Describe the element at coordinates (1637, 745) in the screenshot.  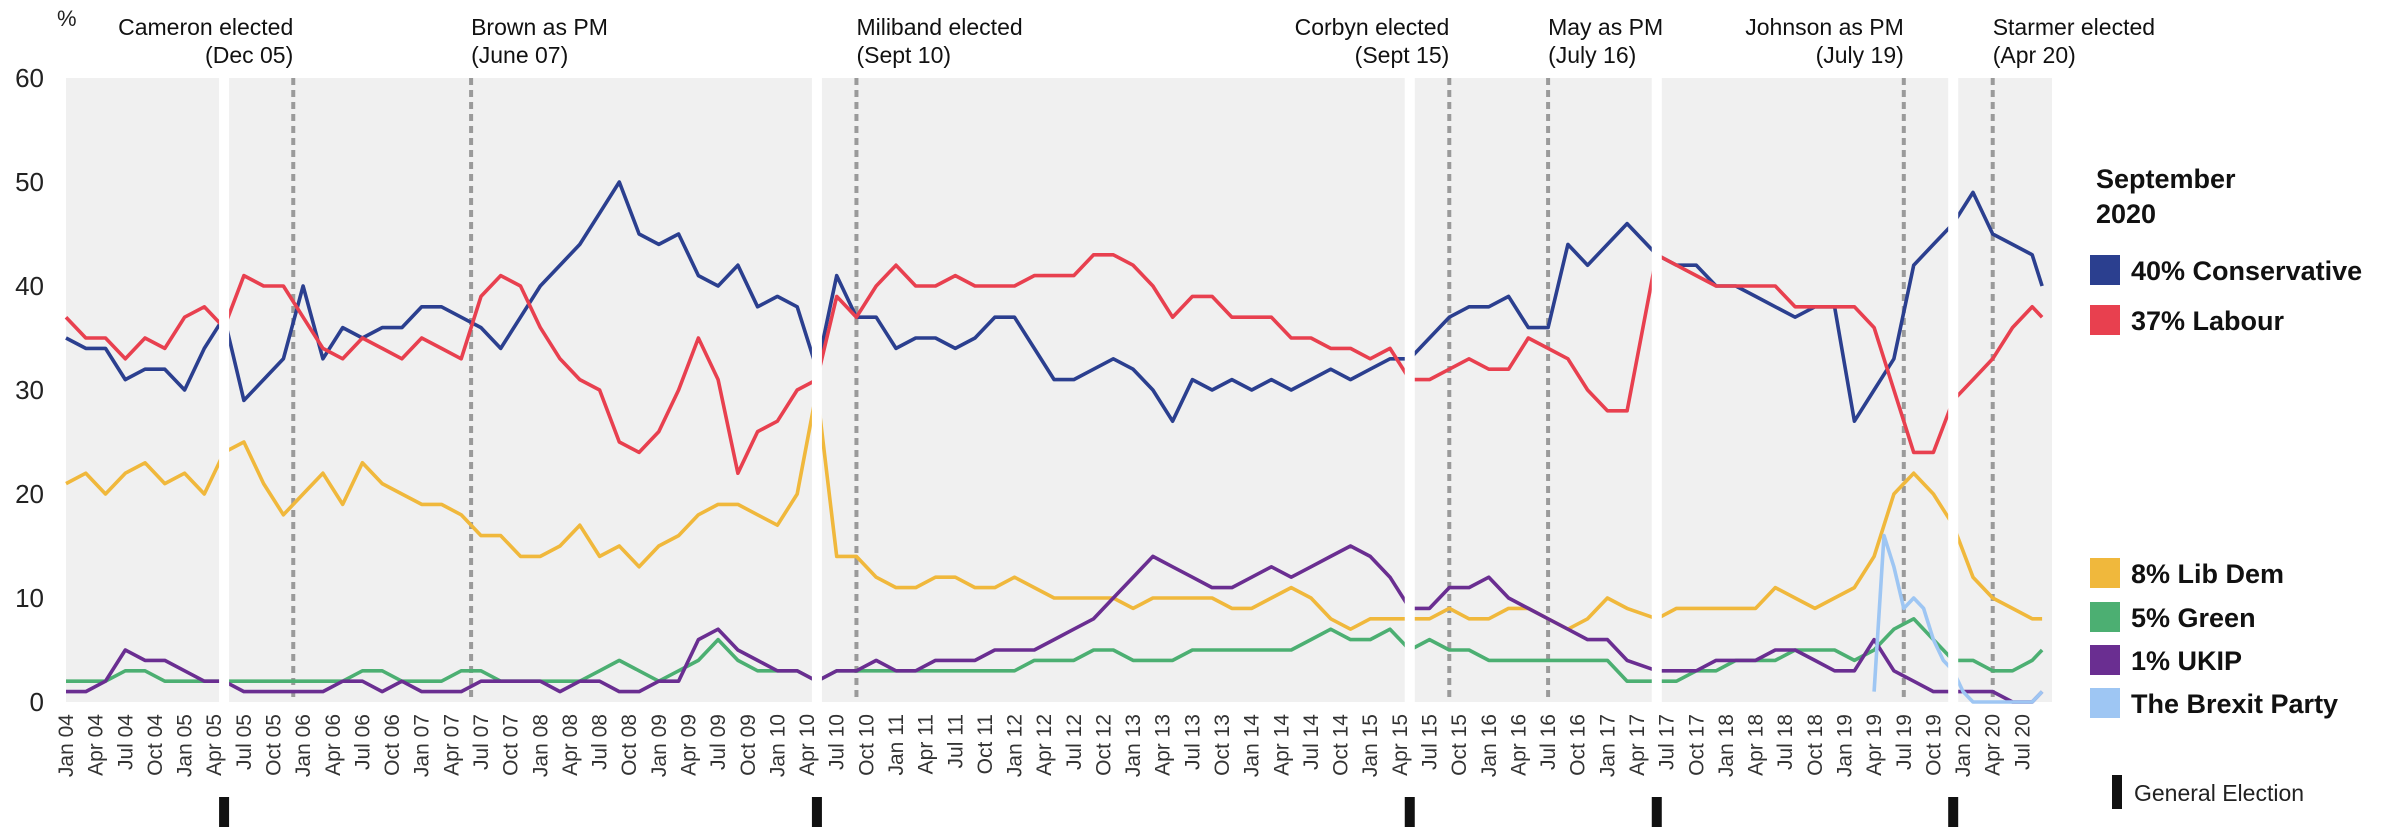
I see `x-tick-label: Apr 17` at that location.